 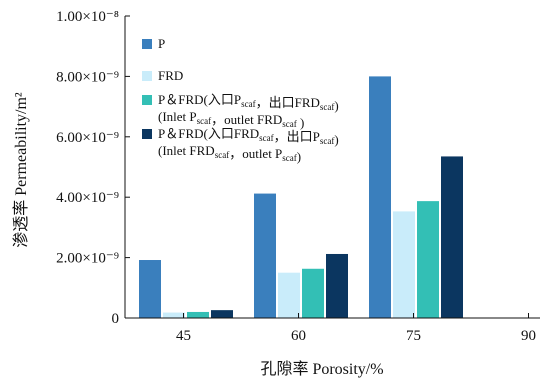 I want to click on legend-label-3-line1: P＆FRD(入口Pscaf，出口FRDscaf), so click(x=248, y=102).